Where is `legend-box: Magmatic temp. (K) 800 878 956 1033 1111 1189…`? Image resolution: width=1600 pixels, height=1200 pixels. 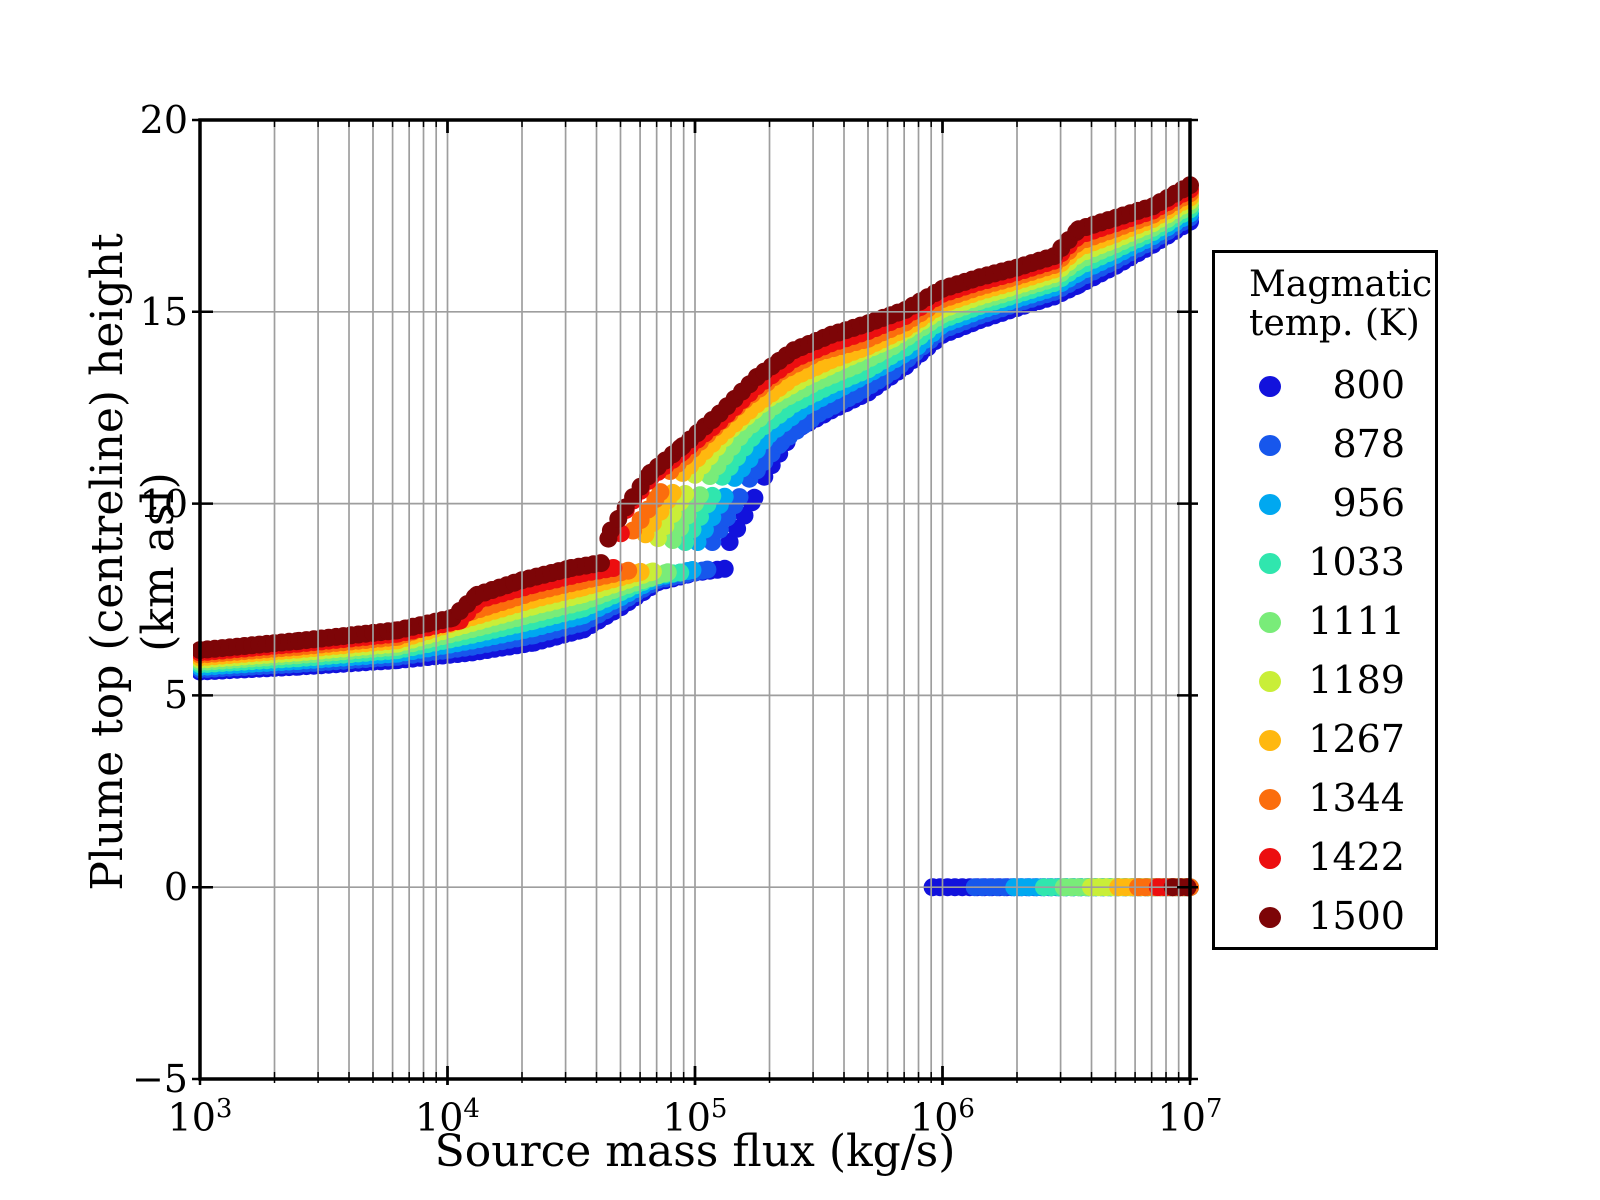
legend-box: Magmatic temp. (K) 800 878 956 1033 1111 1189… is located at coordinates (1325, 600).